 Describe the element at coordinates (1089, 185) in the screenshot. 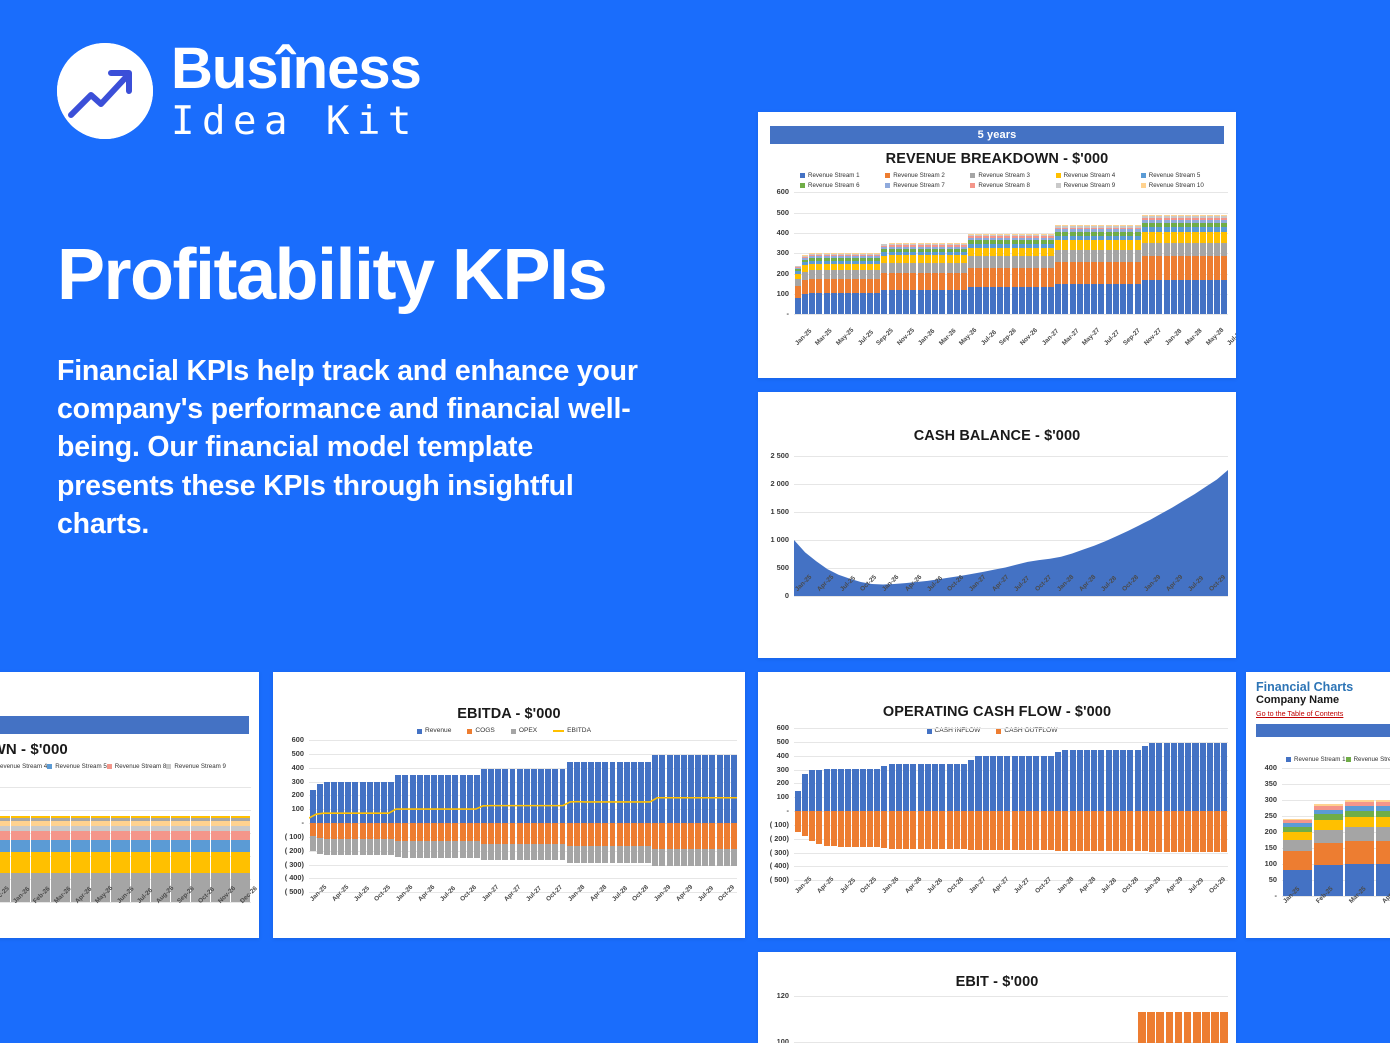

I see `legend-label: Revenue Stream 9` at that location.